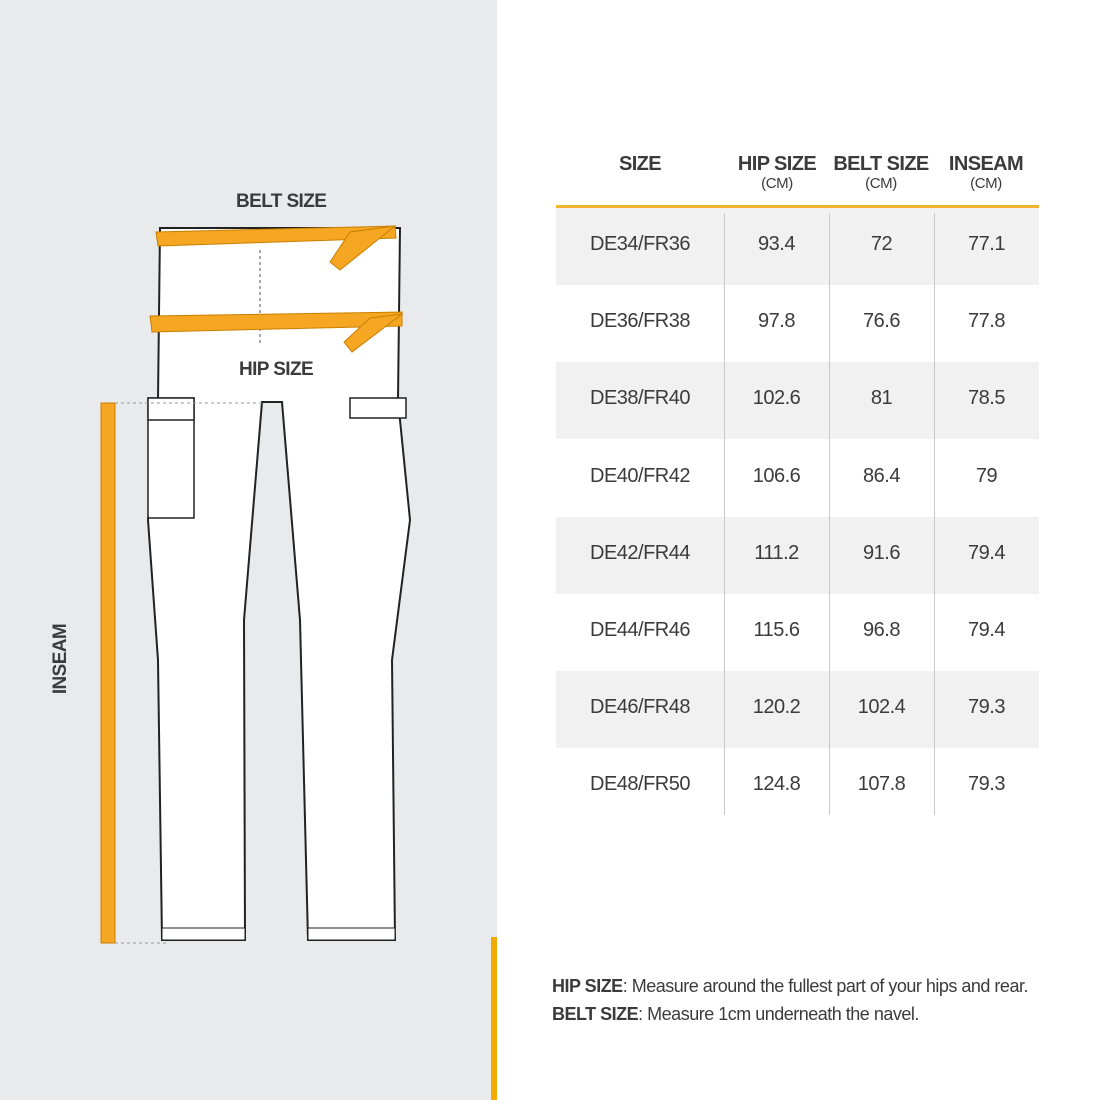 Image resolution: width=1100 pixels, height=1100 pixels. Describe the element at coordinates (640, 244) in the screenshot. I see `cell-size: DE34/FR36` at that location.